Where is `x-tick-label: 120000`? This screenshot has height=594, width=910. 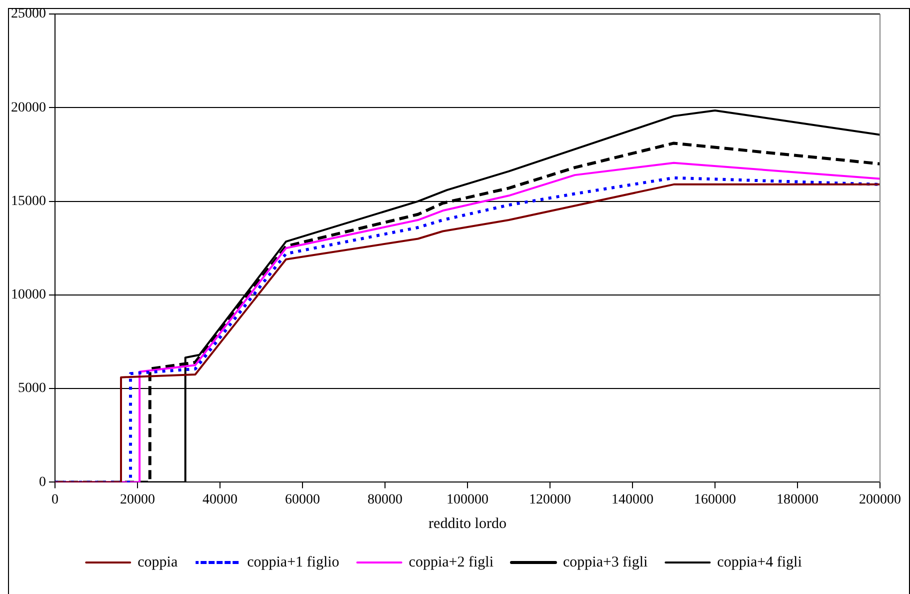 x-tick-label: 120000 is located at coordinates (550, 500).